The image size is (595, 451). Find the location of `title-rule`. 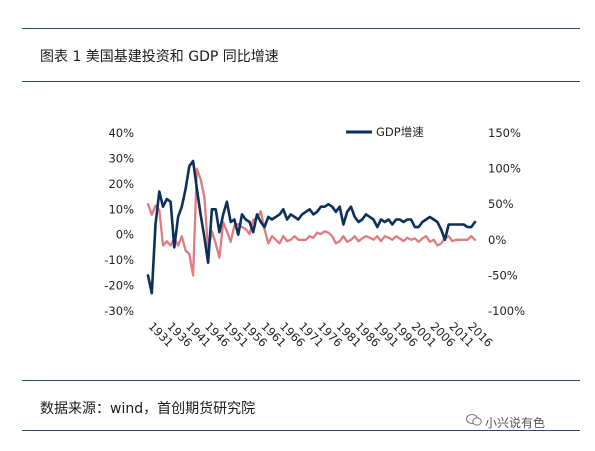

title-rule is located at coordinates (301, 81).